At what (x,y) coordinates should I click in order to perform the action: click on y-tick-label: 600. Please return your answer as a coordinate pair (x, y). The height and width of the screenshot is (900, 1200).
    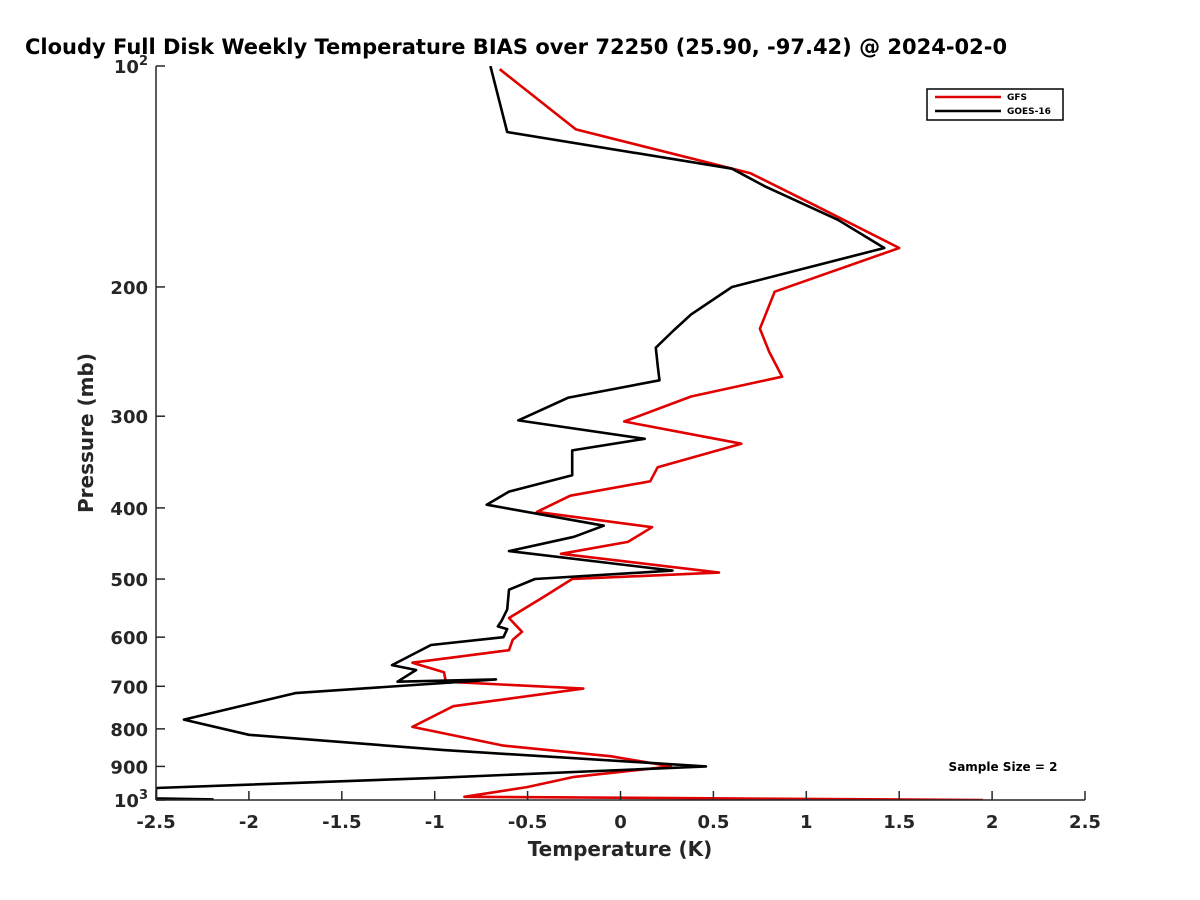
    Looking at the image, I should click on (129, 638).